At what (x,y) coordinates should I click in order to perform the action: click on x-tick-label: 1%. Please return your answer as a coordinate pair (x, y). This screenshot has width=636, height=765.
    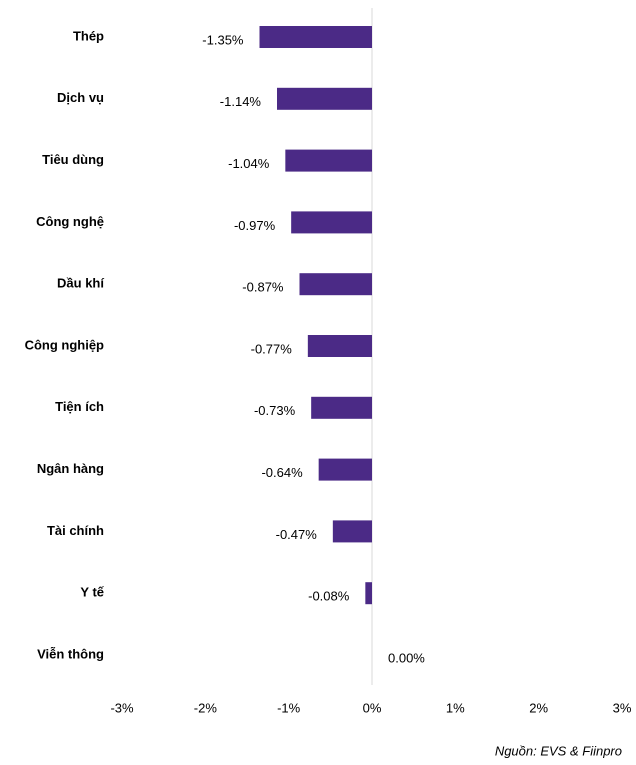
    Looking at the image, I should click on (455, 707).